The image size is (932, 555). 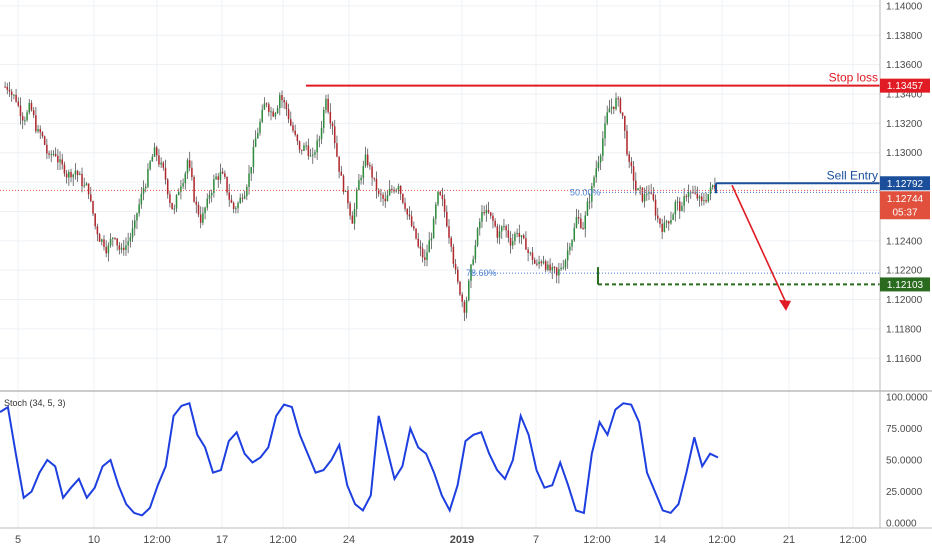 What do you see at coordinates (904, 329) in the screenshot?
I see `price-tick-label: 1.11800` at bounding box center [904, 329].